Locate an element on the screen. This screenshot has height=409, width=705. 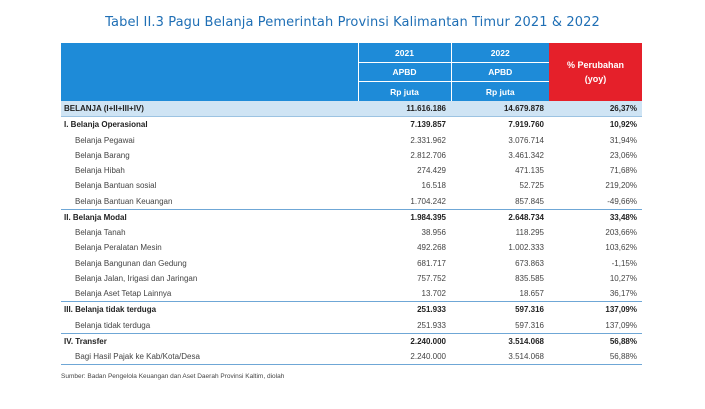
row-label: Belanja Hibah is located at coordinates (100, 171).